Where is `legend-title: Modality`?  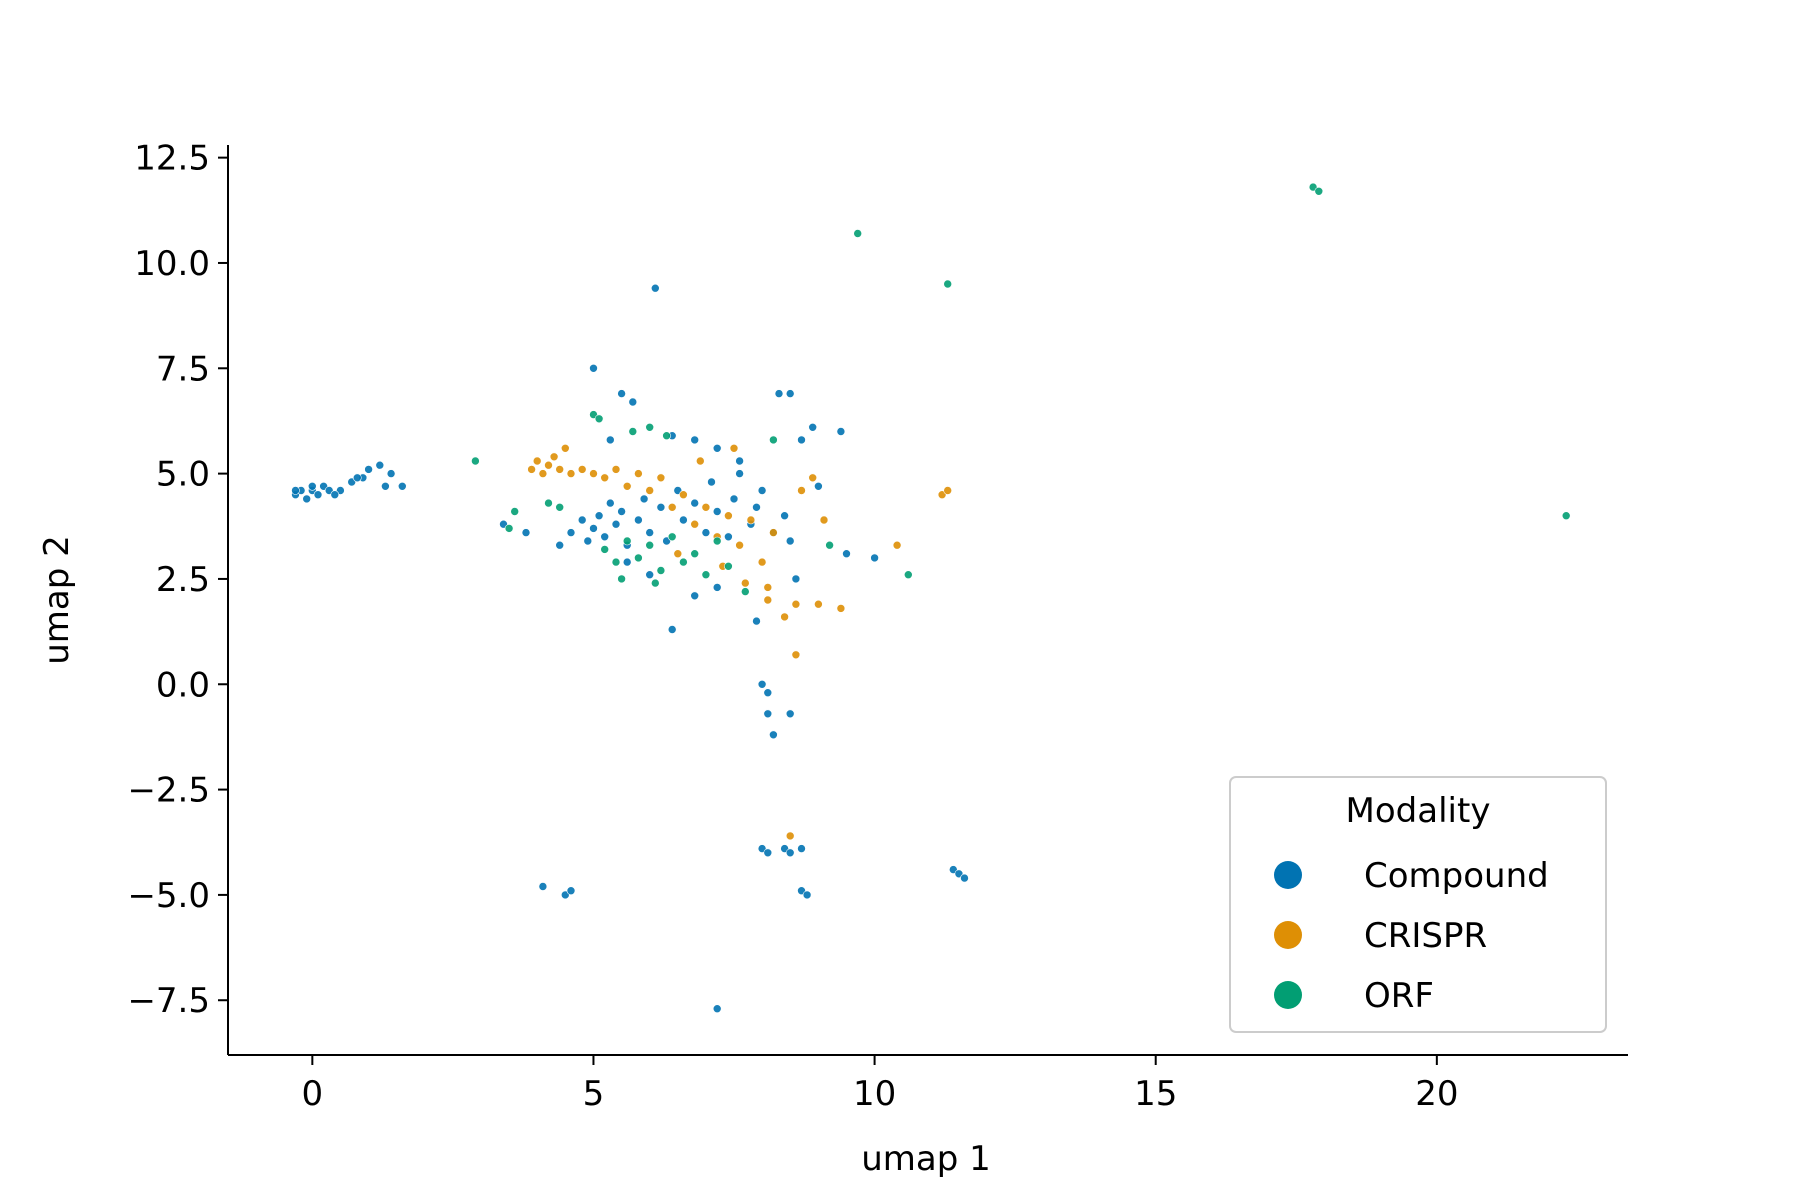 legend-title: Modality is located at coordinates (1418, 811).